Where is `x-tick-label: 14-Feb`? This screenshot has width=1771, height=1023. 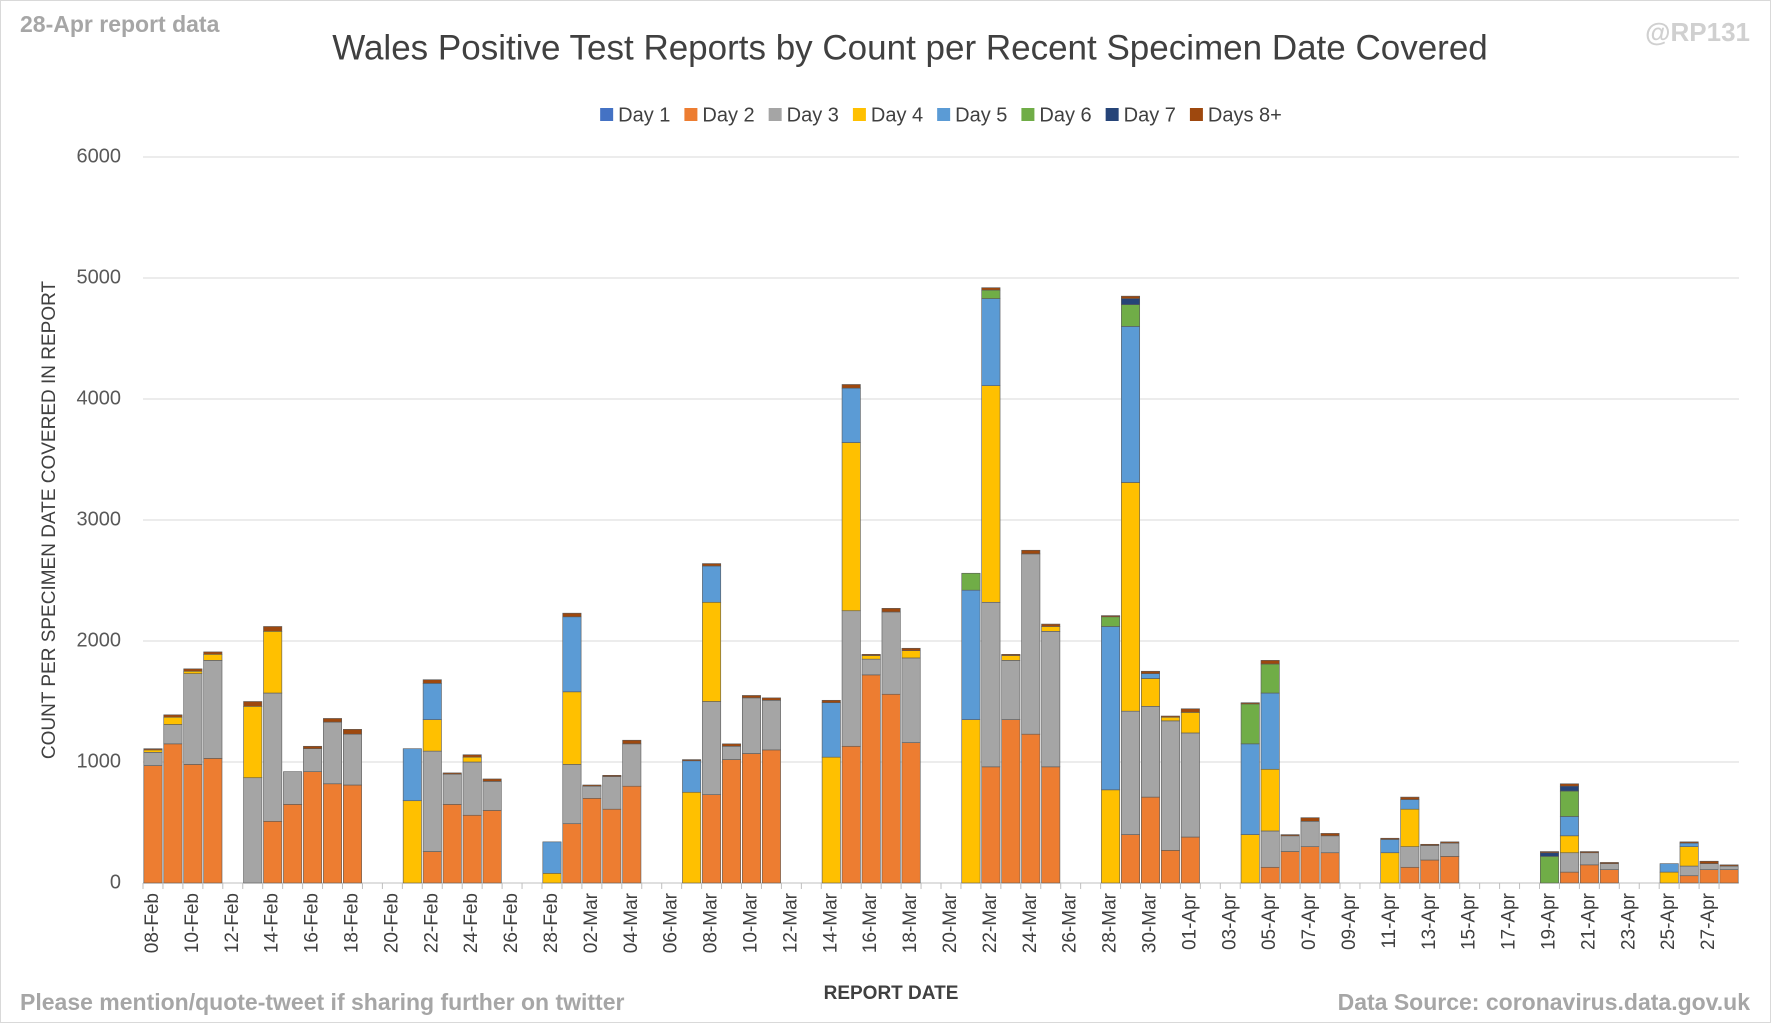
x-tick-label: 14-Feb is located at coordinates (272, 923).